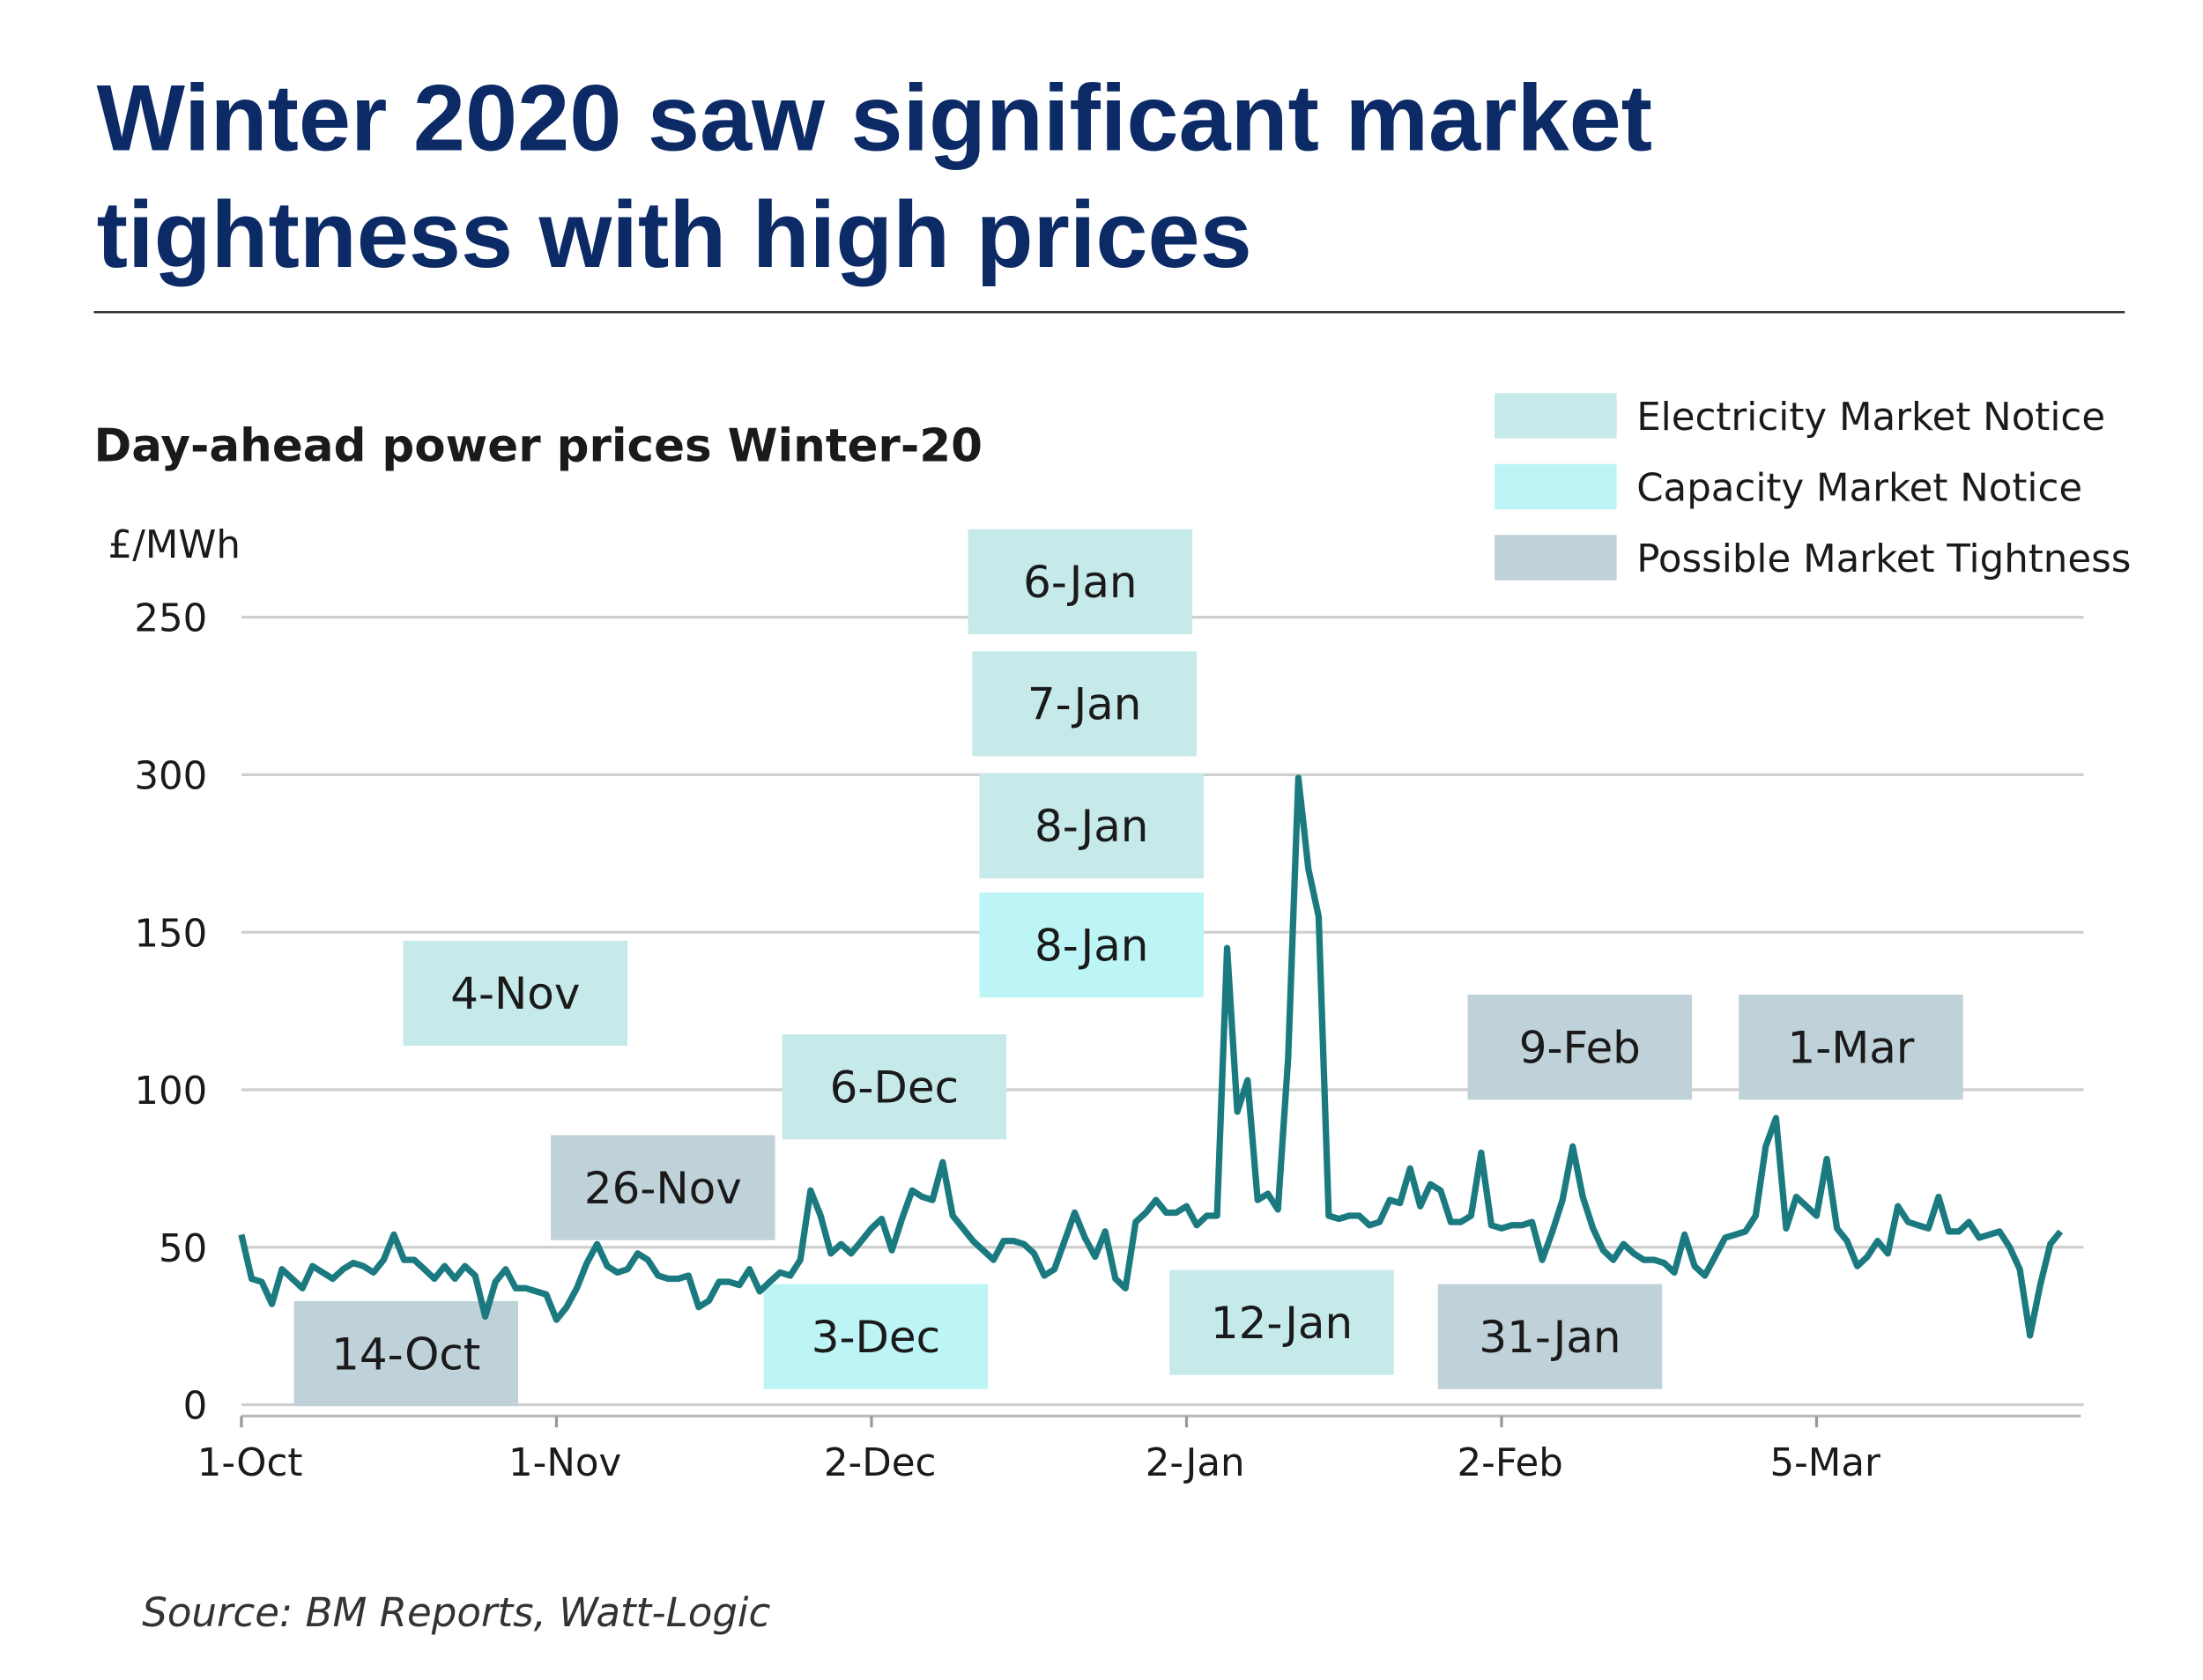  Describe the element at coordinates (1883, 559) in the screenshot. I see `legend-label: Possible Market Tightness` at that location.